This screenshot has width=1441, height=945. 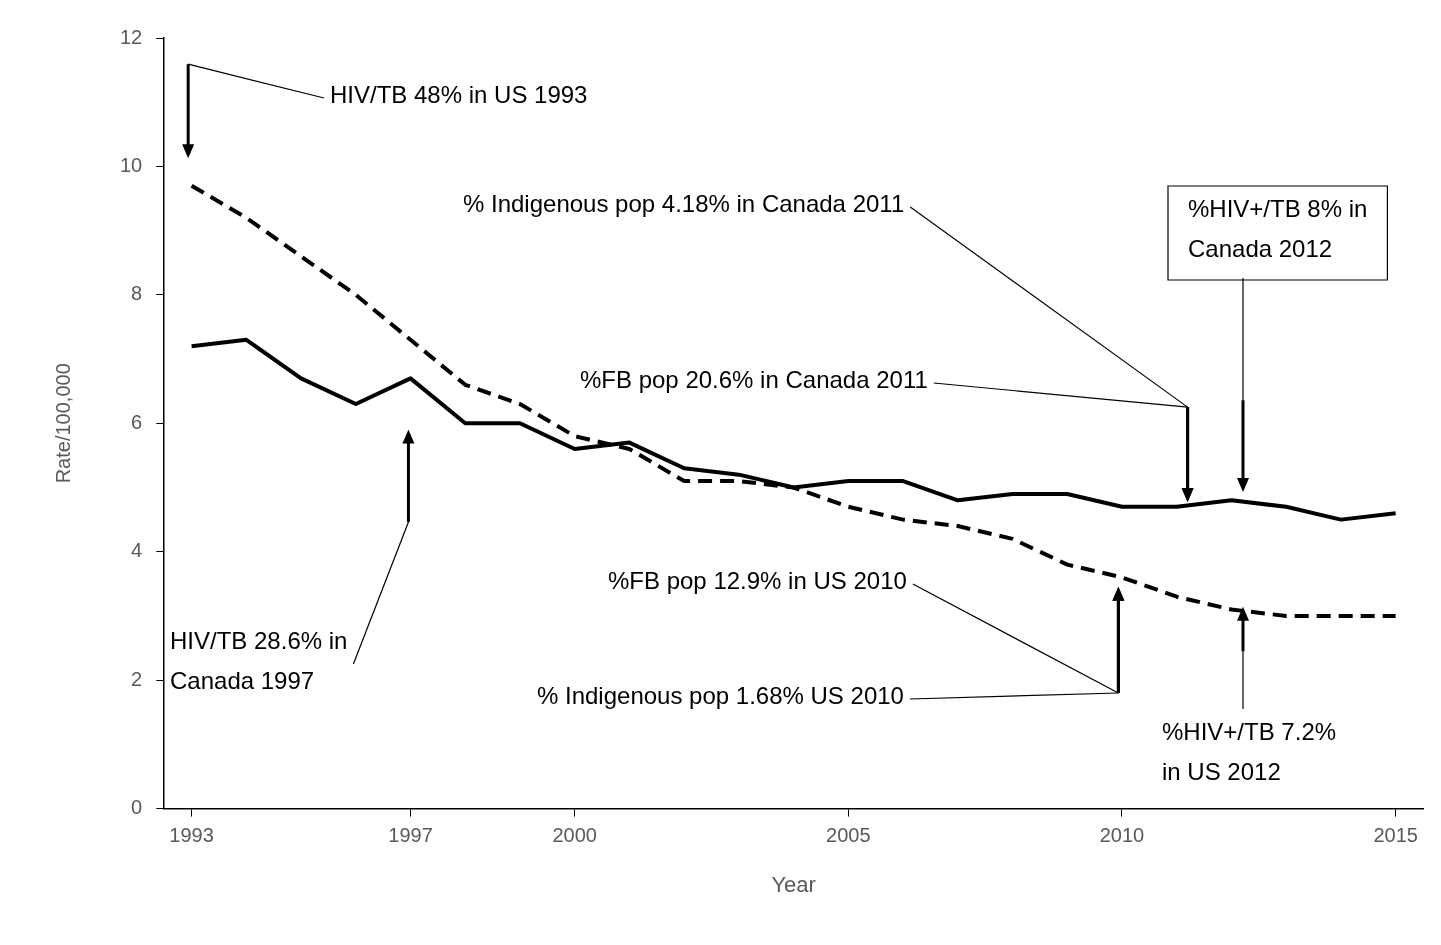 I want to click on x-tick-label: 2005, so click(x=848, y=835).